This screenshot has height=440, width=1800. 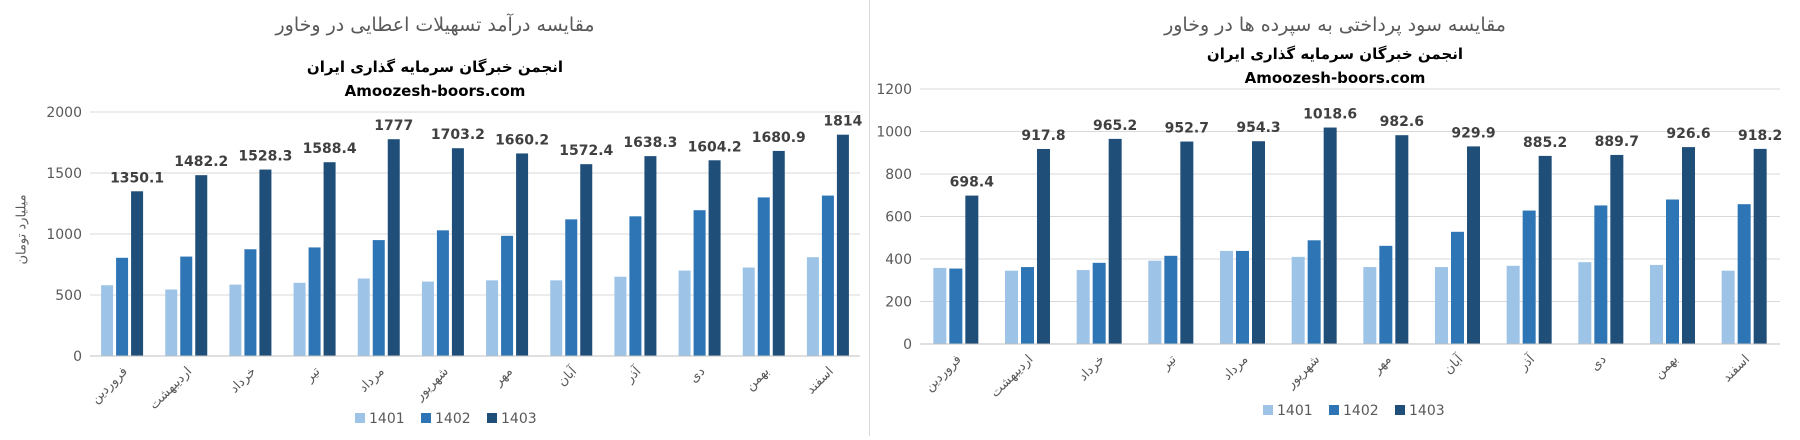 I want to click on left-x-tick-label: شهریور, so click(x=432, y=384).